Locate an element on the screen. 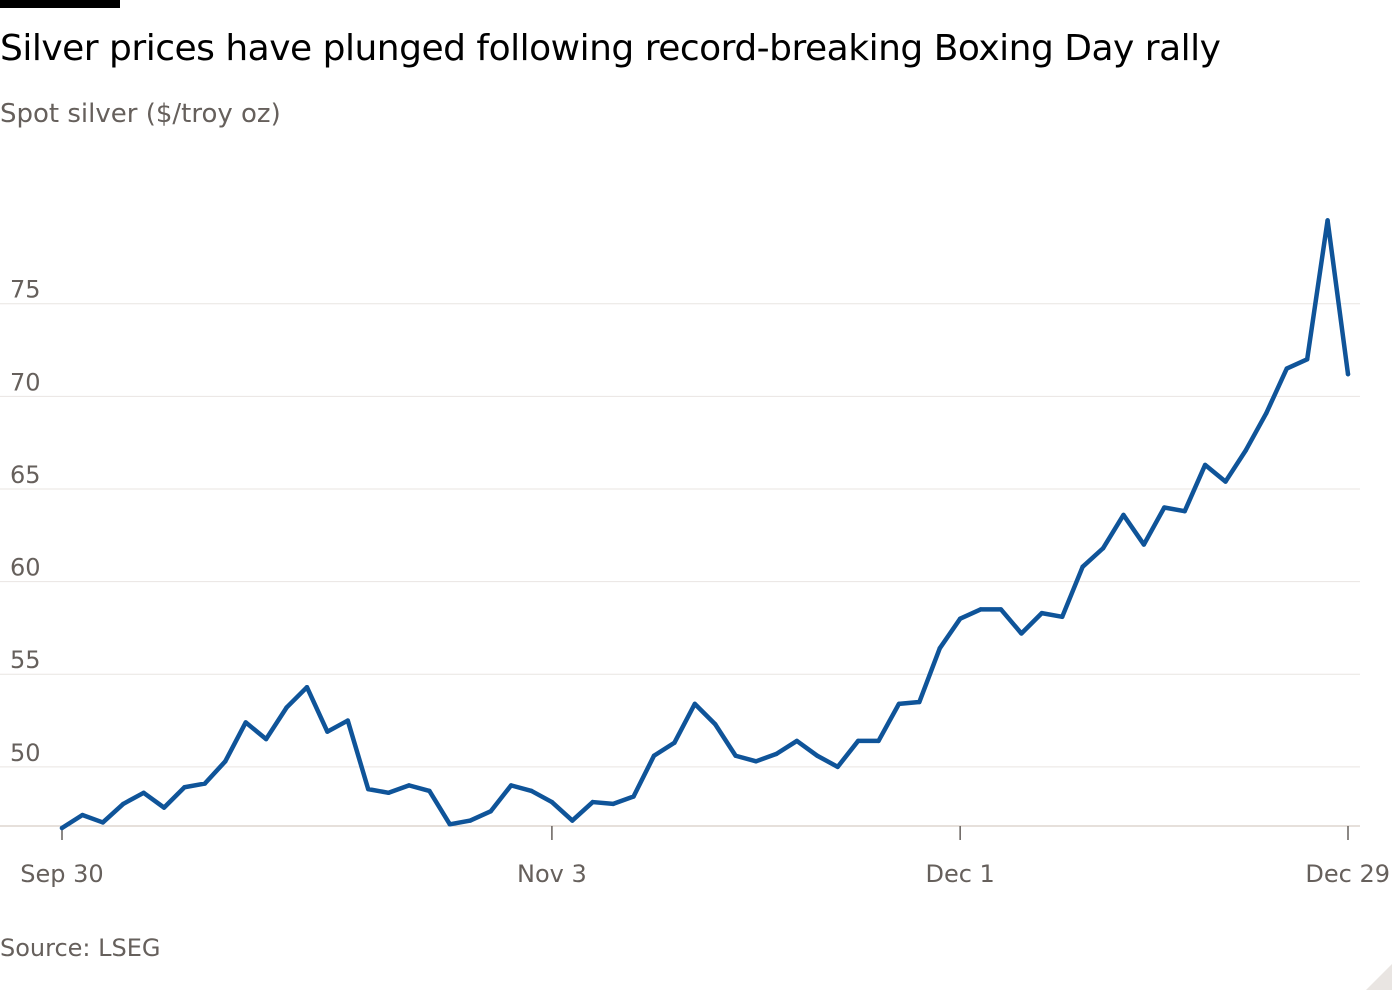  corner-fold-icon is located at coordinates (1379, 977).